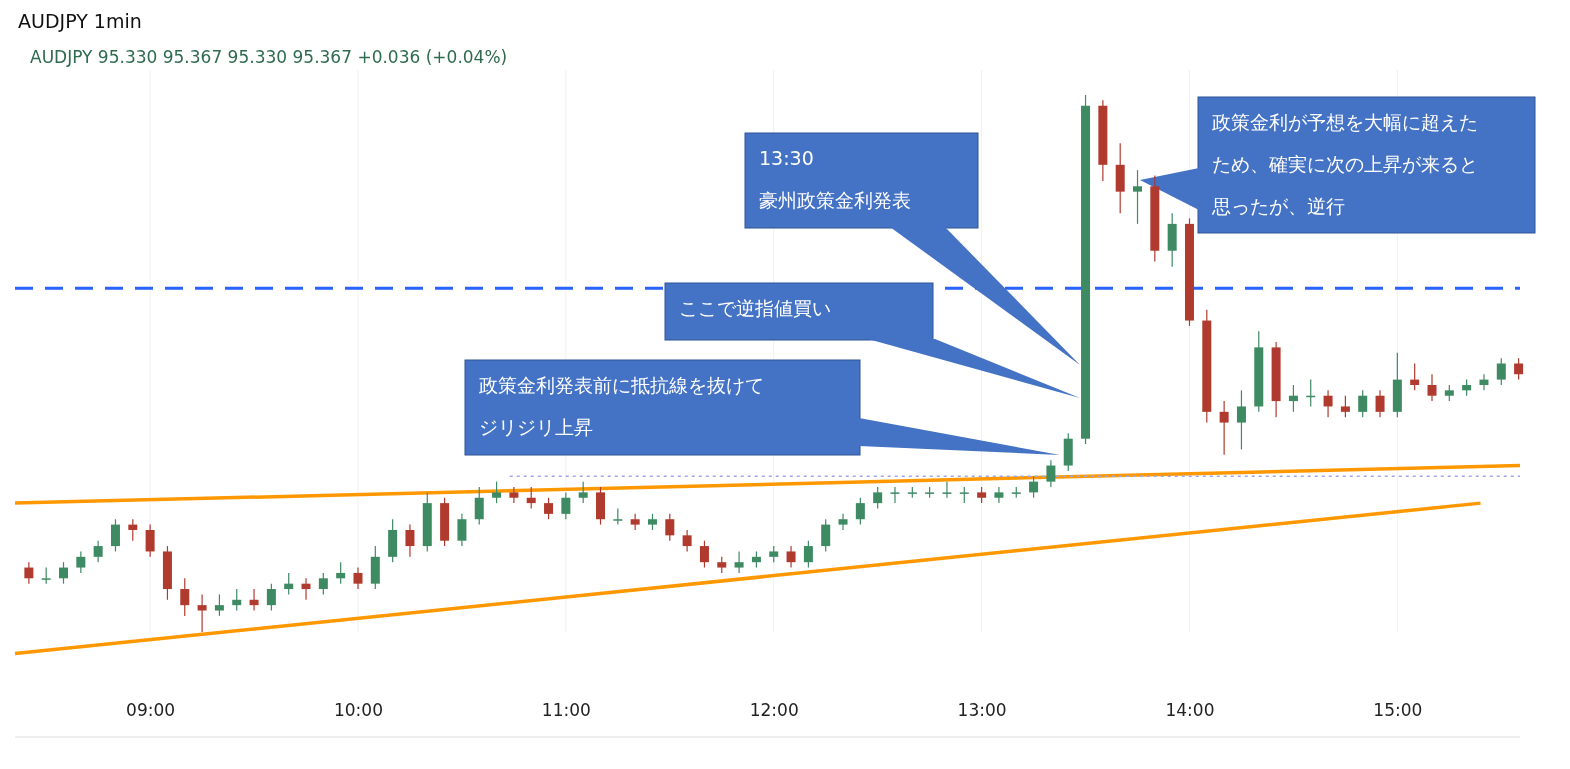  I want to click on x-tick-label: 10:00, so click(358, 710).